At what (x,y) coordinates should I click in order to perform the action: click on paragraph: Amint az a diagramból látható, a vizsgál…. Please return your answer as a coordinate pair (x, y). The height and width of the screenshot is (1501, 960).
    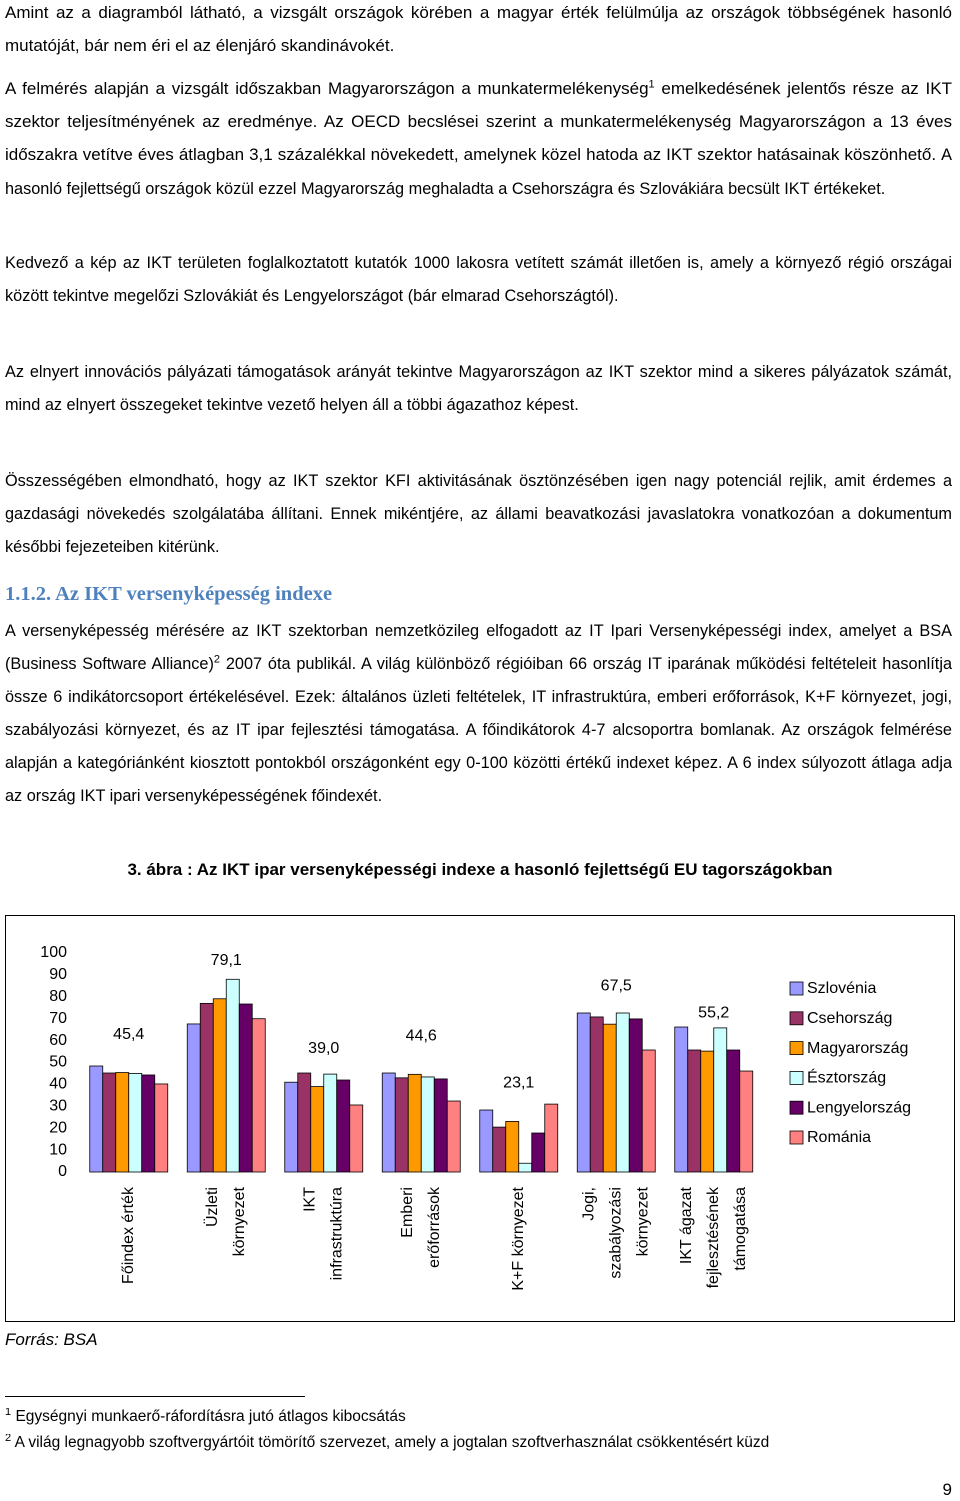
    Looking at the image, I should click on (478, 31).